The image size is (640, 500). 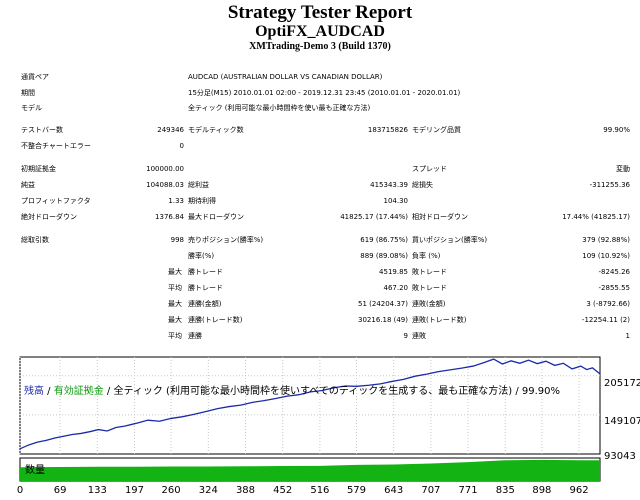 I want to click on x-tick-label: 133, so click(x=97, y=490).